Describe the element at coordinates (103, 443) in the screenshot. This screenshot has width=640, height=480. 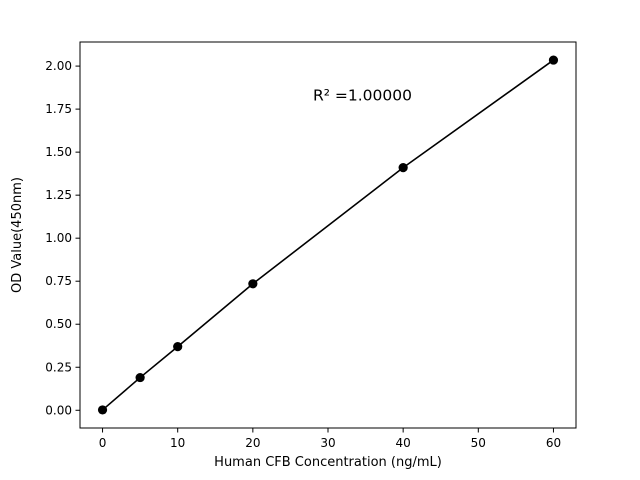
I see `x-tick-label: 0` at that location.